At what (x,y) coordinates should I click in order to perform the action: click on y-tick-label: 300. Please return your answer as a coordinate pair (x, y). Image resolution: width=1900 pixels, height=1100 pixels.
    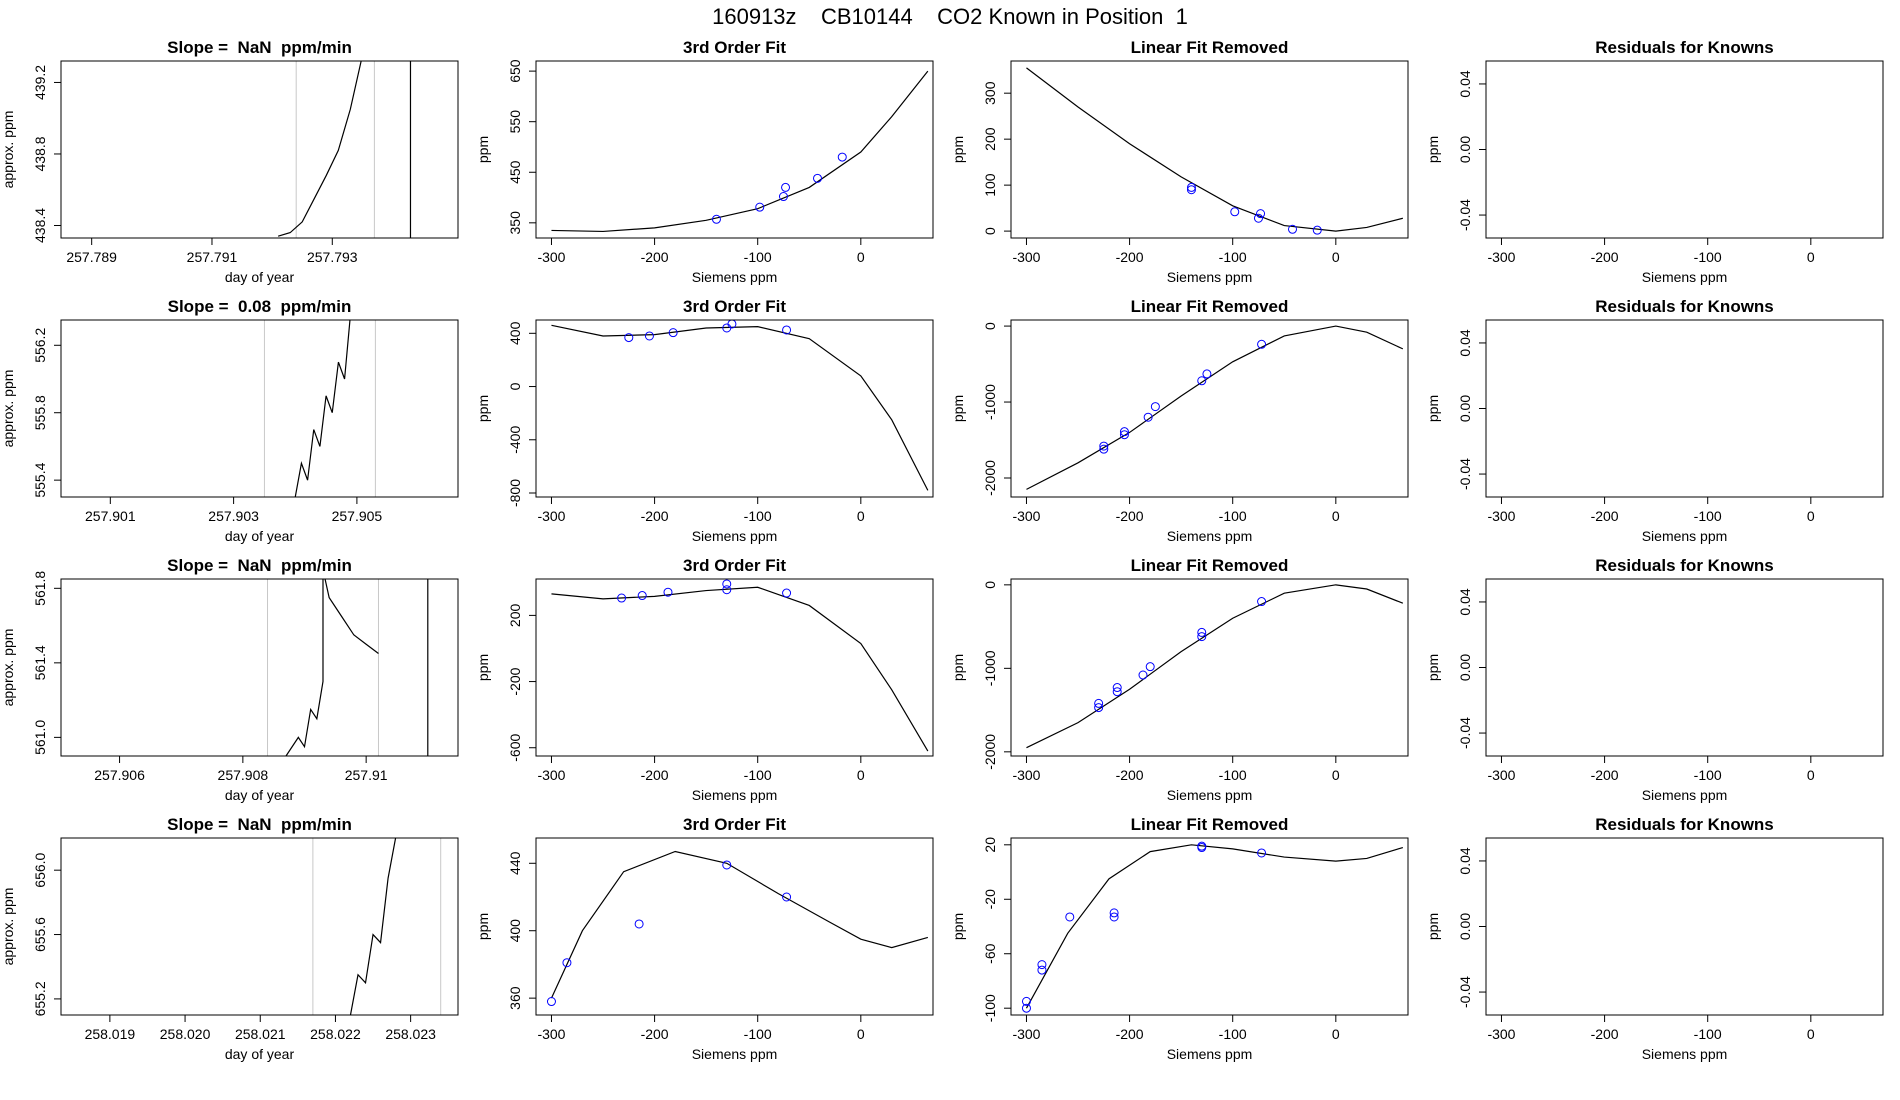
    Looking at the image, I should click on (990, 93).